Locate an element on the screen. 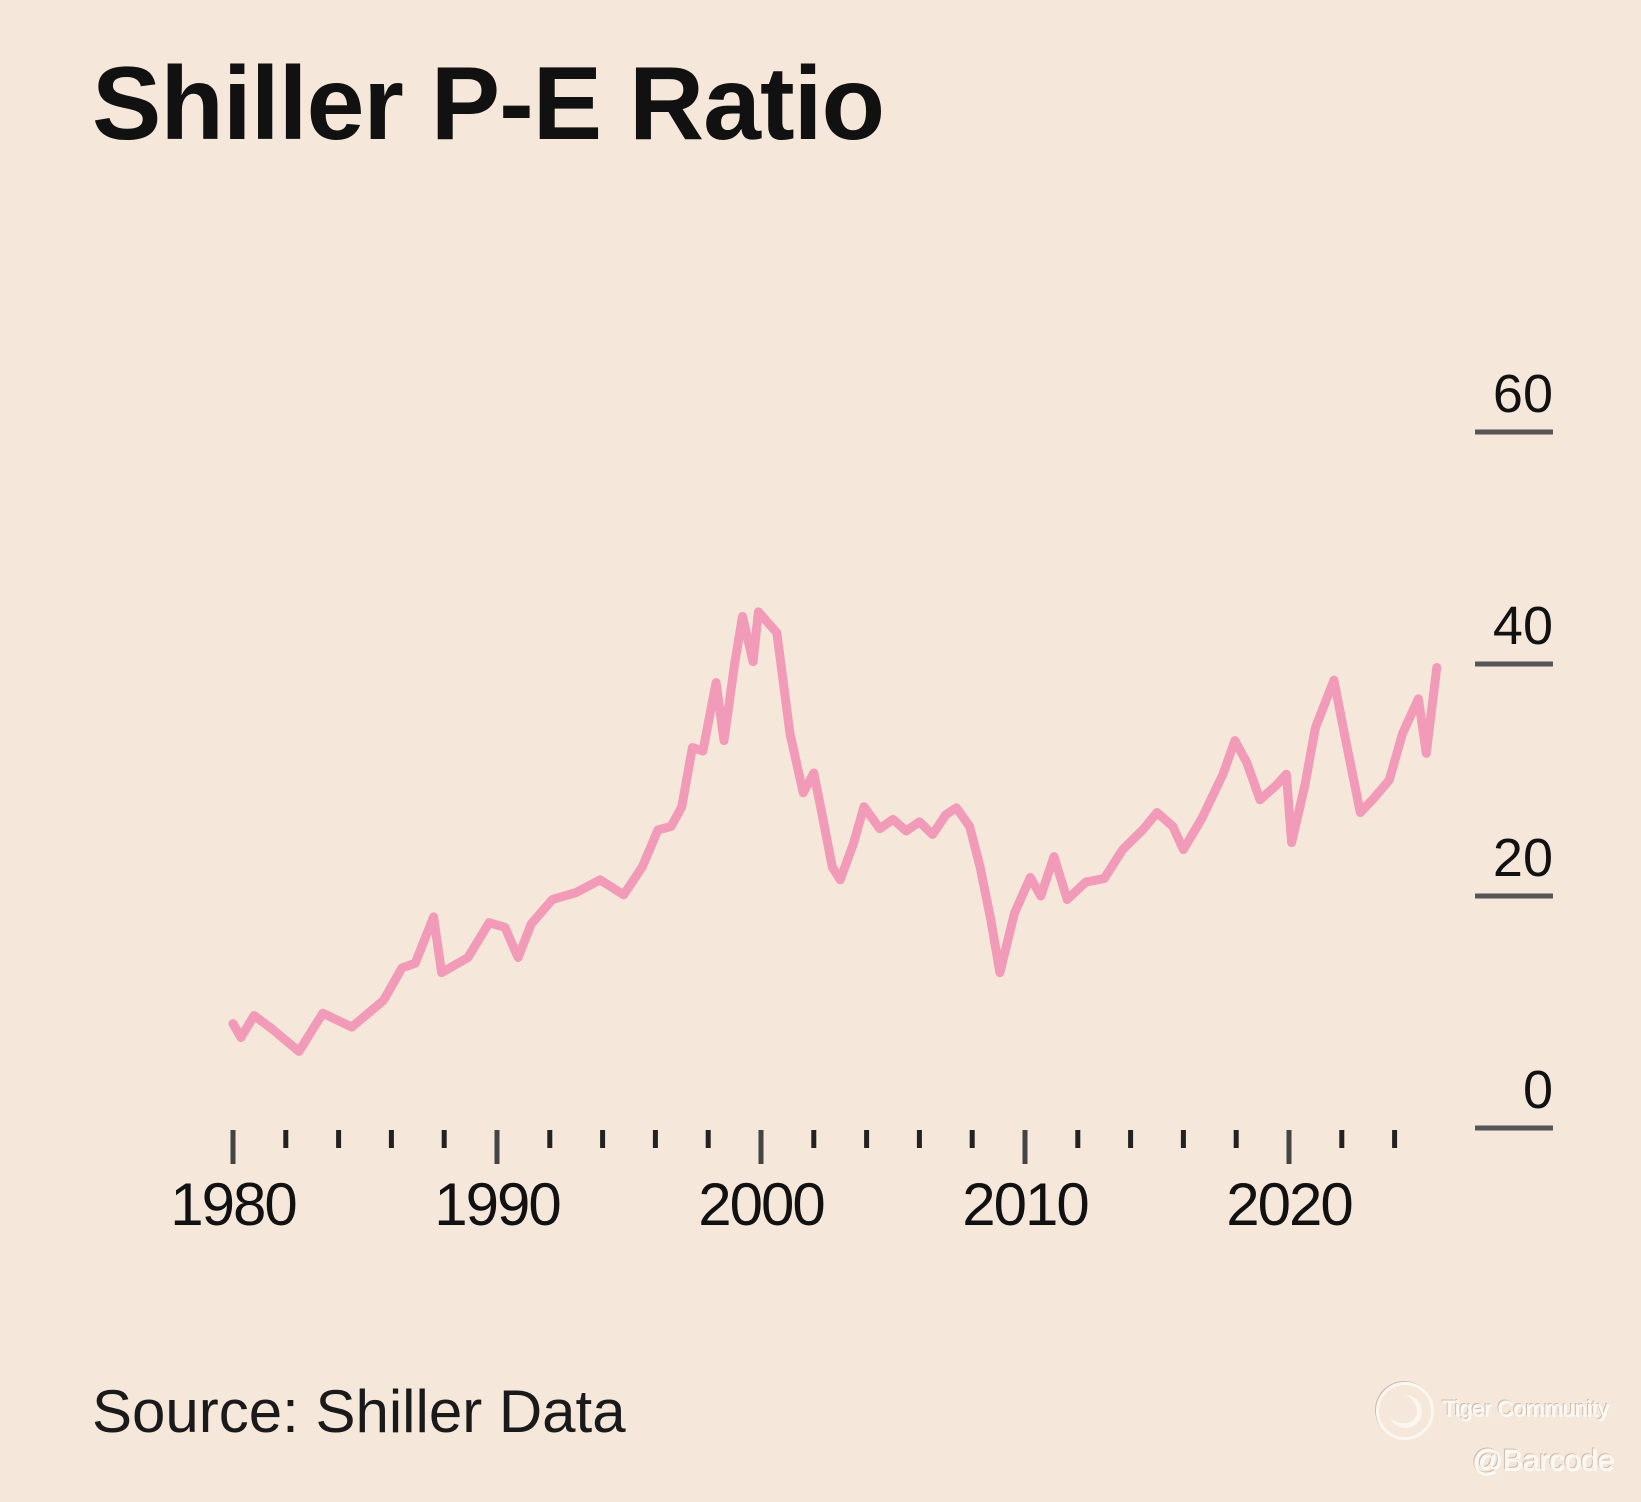 The height and width of the screenshot is (1502, 1641). source-note: Source: Shiller Data is located at coordinates (359, 1411).